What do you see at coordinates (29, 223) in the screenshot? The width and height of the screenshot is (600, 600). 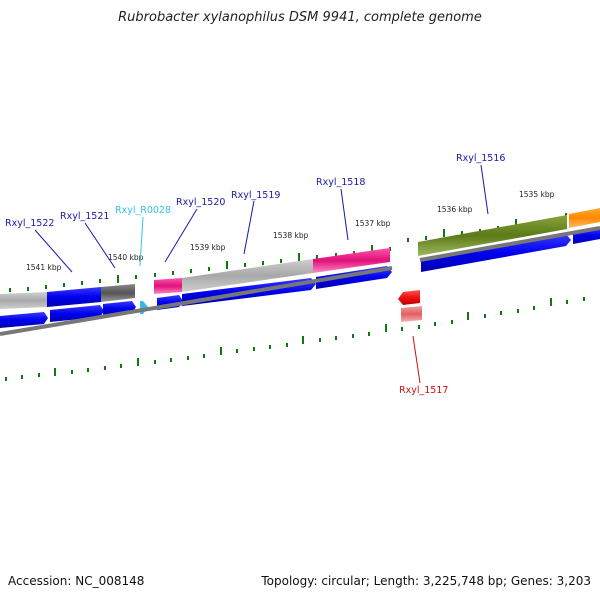 I see `gene-label-rxyl1522: Rxyl_1522` at bounding box center [29, 223].